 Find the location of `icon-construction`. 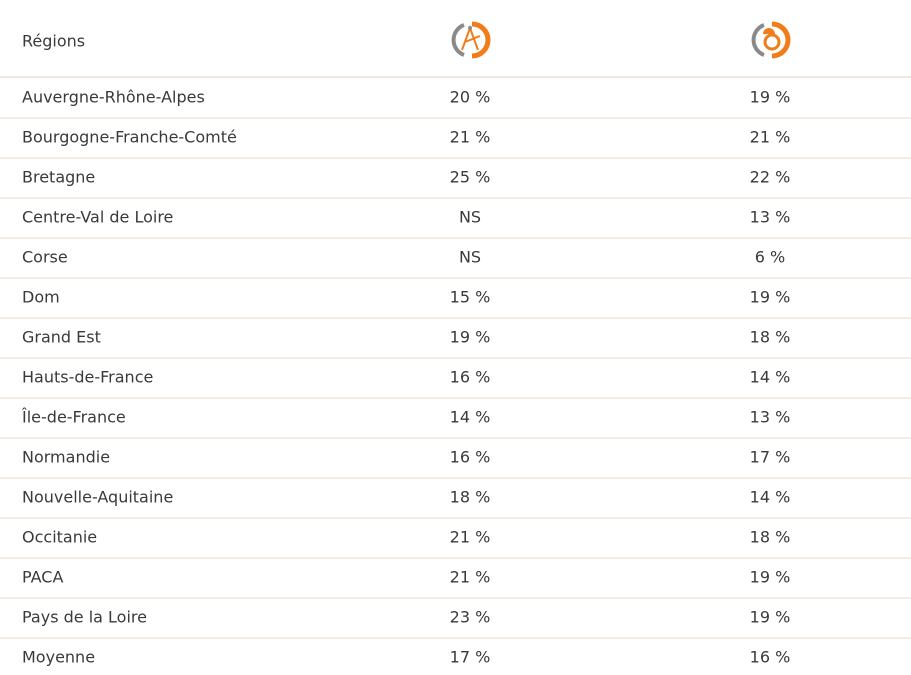

icon-construction is located at coordinates (771, 40).